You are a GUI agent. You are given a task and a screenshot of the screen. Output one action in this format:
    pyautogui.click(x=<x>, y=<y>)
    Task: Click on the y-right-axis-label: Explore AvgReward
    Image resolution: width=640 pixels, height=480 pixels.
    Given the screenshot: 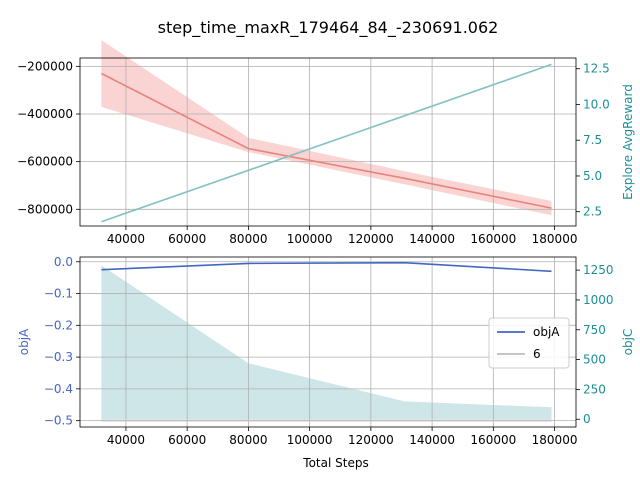 What is the action you would take?
    pyautogui.click(x=628, y=142)
    